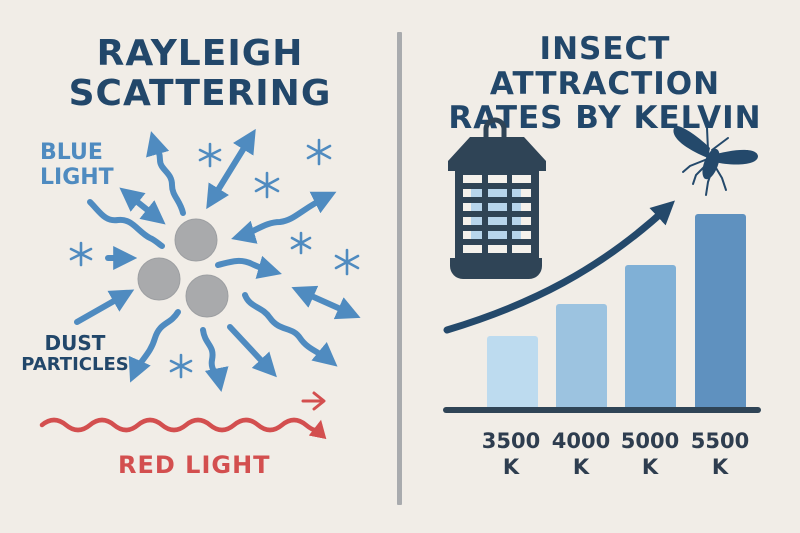  Describe the element at coordinates (602, 410) in the screenshot. I see `chart-baseline` at that location.